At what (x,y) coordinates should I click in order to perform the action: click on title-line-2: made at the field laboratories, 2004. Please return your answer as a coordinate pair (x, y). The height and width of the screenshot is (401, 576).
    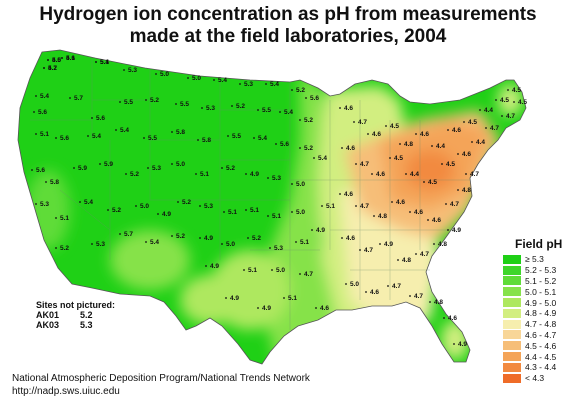
    Looking at the image, I should click on (288, 36).